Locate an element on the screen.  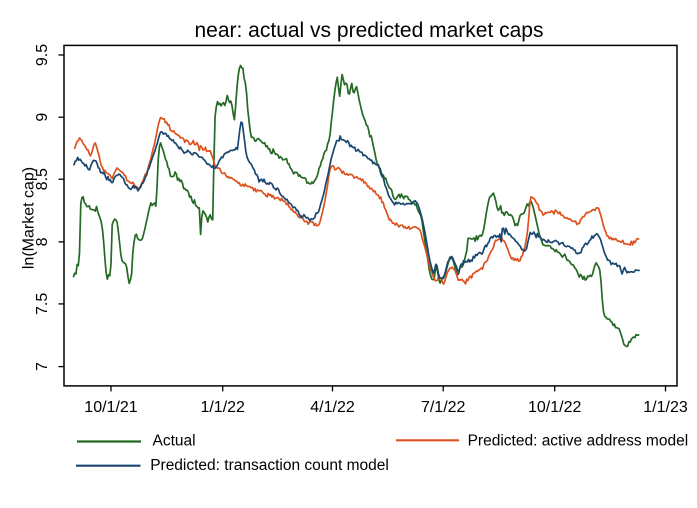
svg-text:Predicted: active address mode: Predicted: active address model is located at coordinates (578, 441).